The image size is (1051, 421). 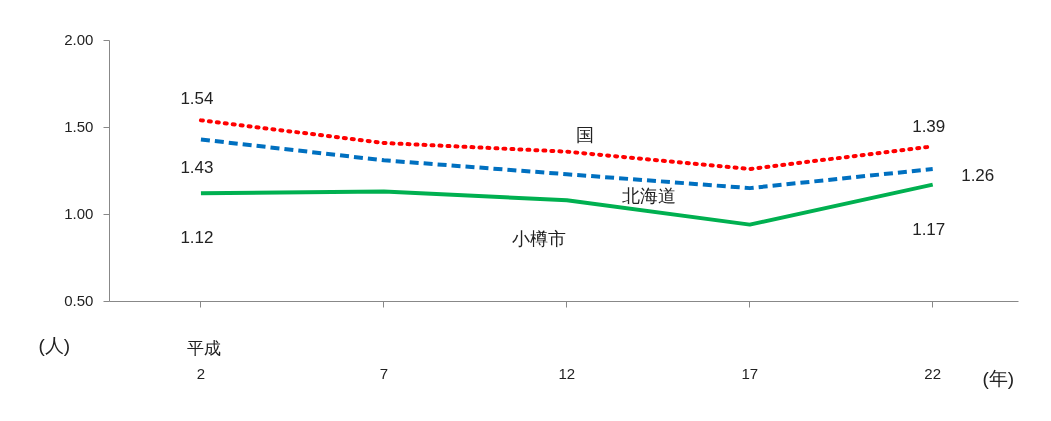 I want to click on data-label: 1.54, so click(x=197, y=99).